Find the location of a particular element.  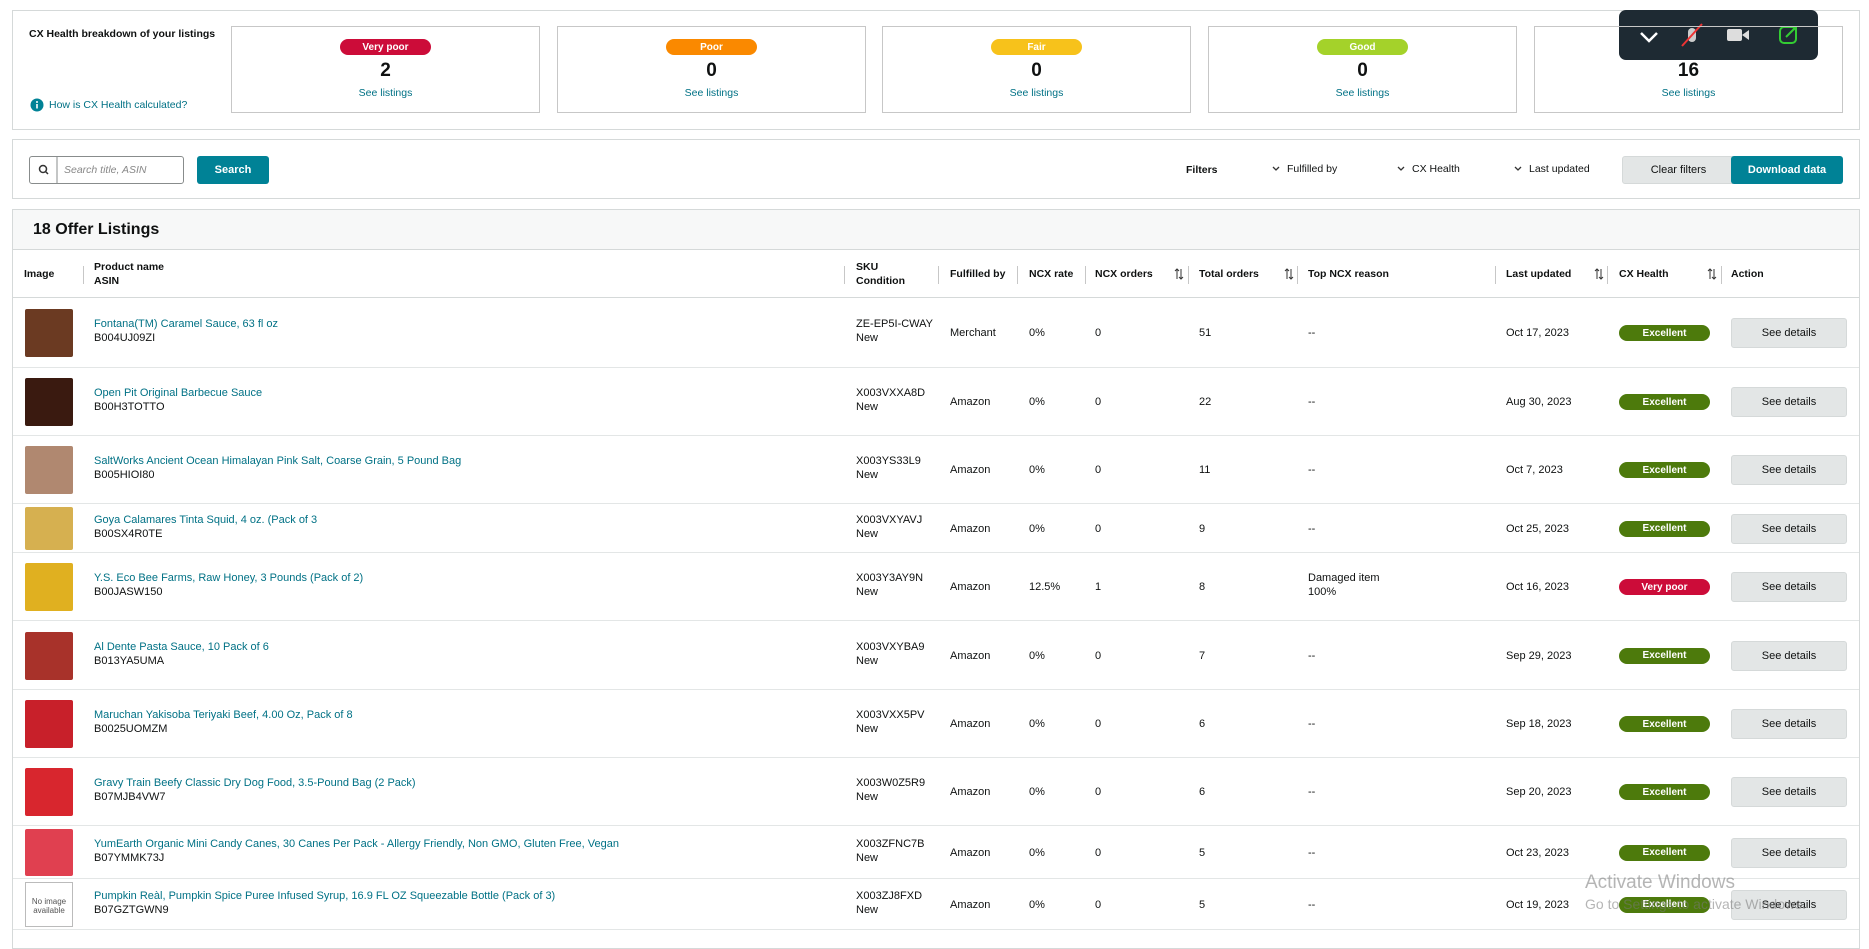

filters-label: Filters is located at coordinates (1202, 170).